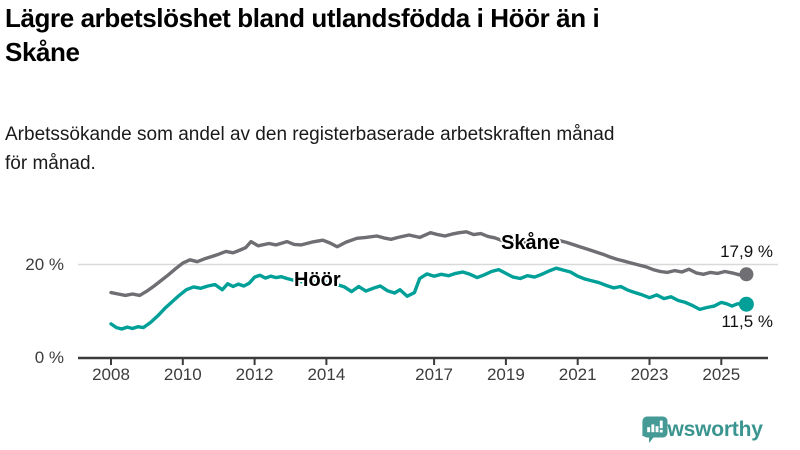 Image resolution: width=800 pixels, height=450 pixels. What do you see at coordinates (182, 374) in the screenshot?
I see `x-axis-label-2010: 2010` at bounding box center [182, 374].